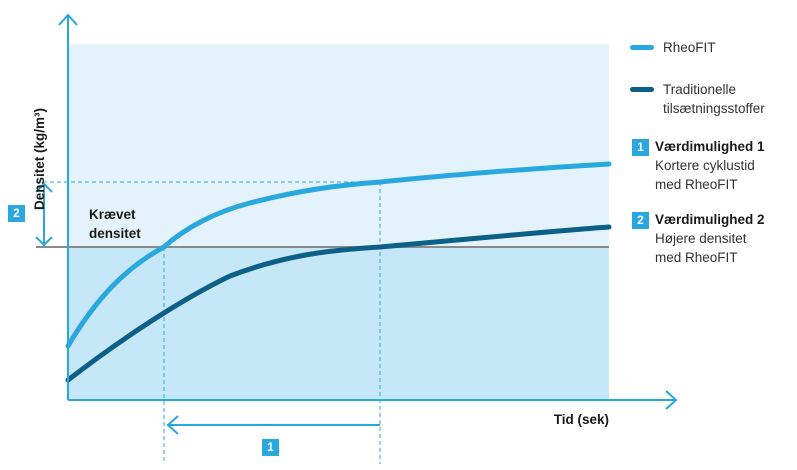 The height and width of the screenshot is (470, 797). What do you see at coordinates (172, 425) in the screenshot?
I see `cycle-time-arrowhead` at bounding box center [172, 425].